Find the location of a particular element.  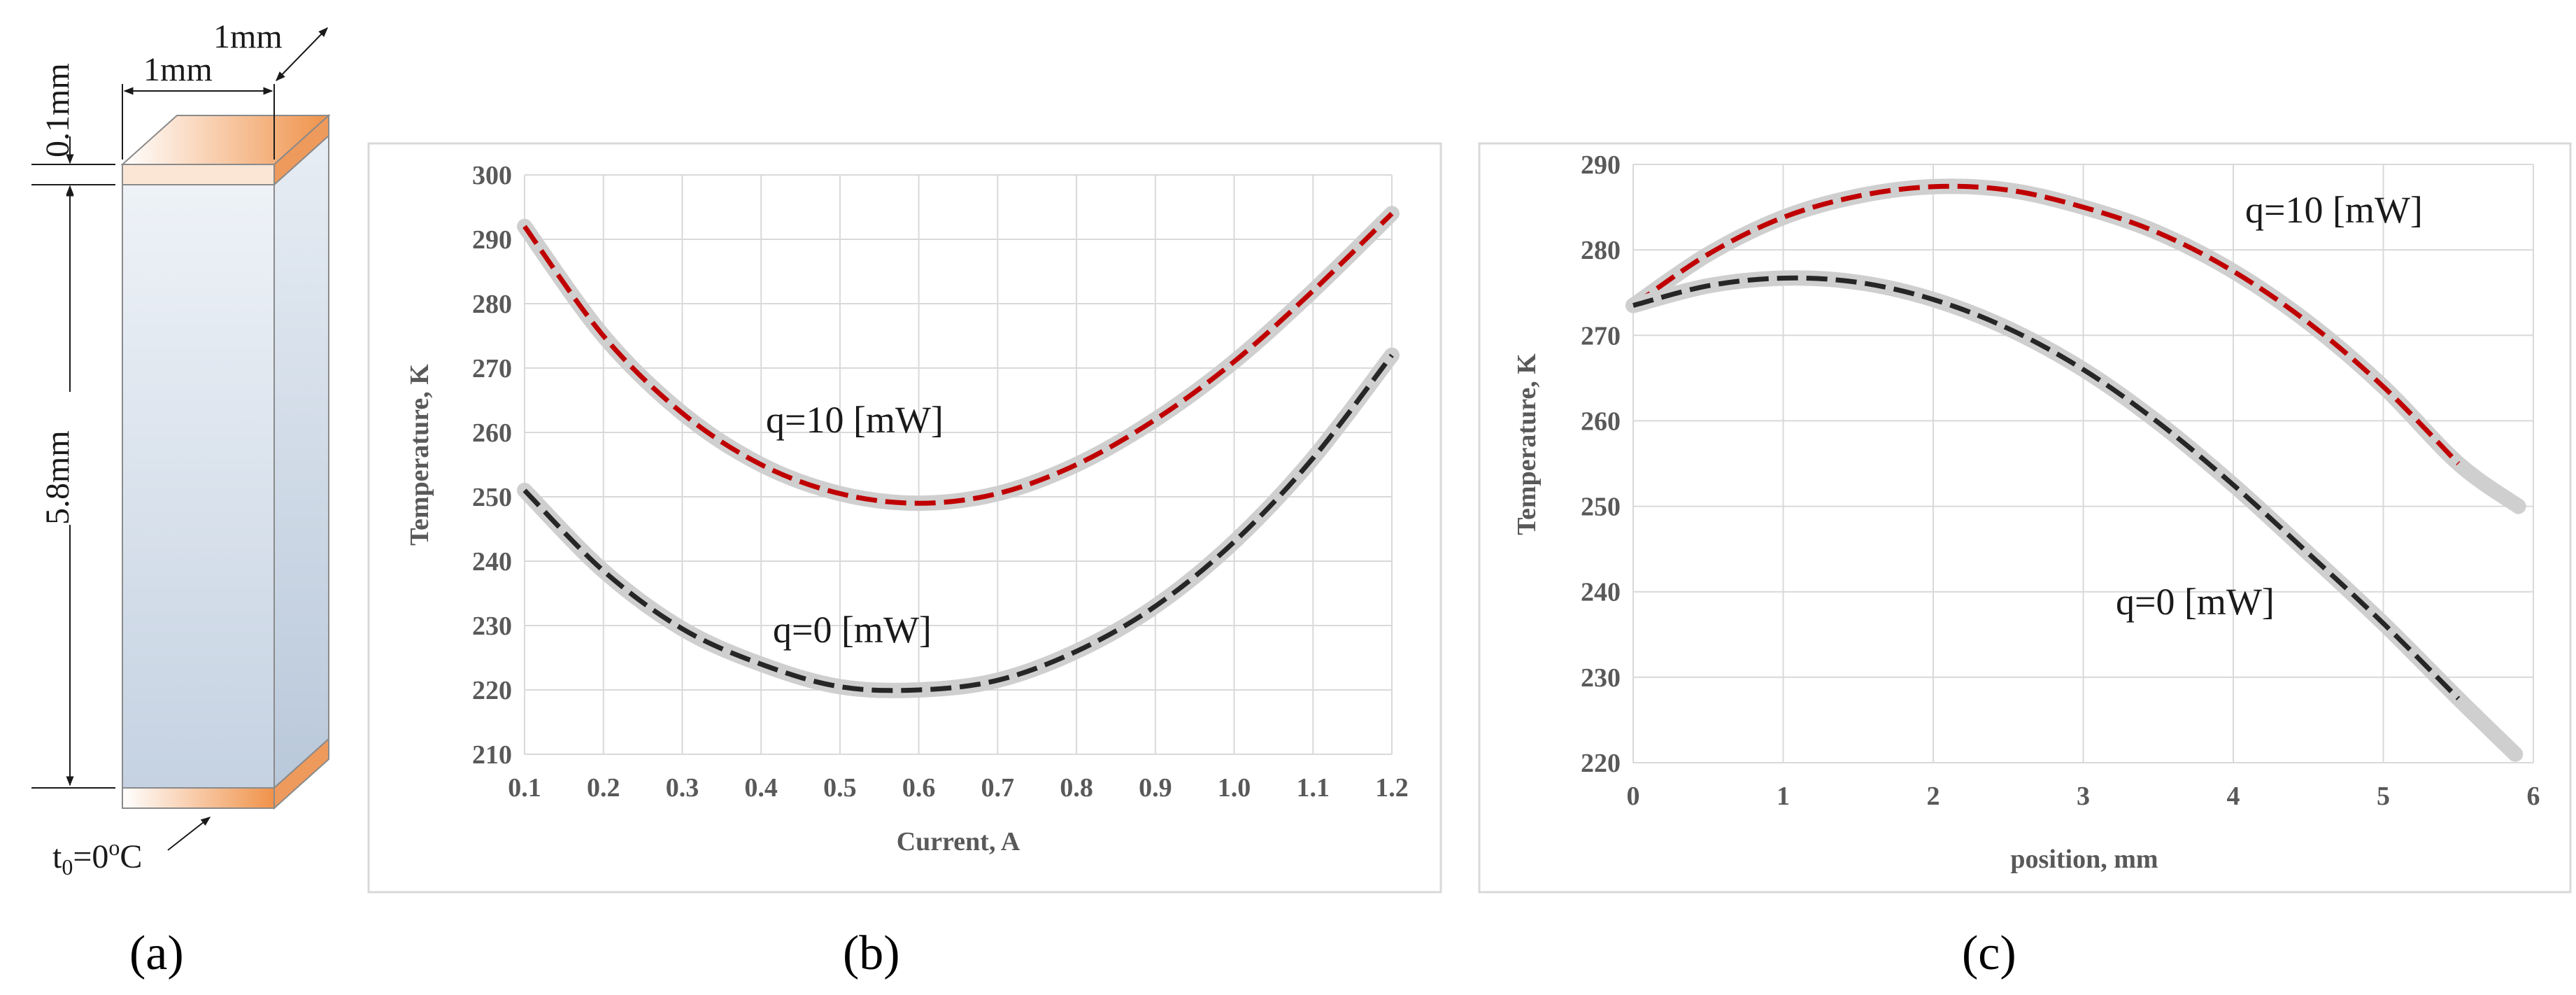

sample-front-face is located at coordinates (198, 486).